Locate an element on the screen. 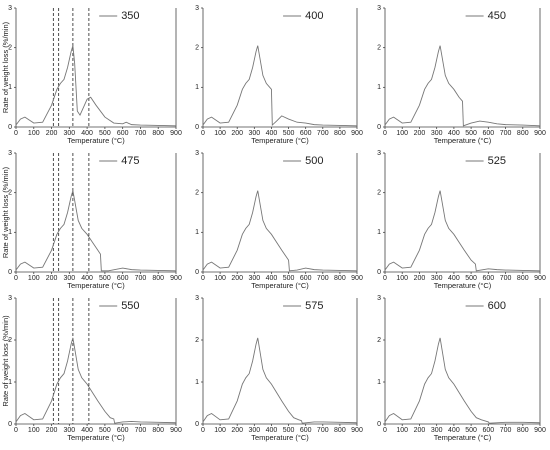 The image size is (550, 450). legend-label: 500 is located at coordinates (314, 161).